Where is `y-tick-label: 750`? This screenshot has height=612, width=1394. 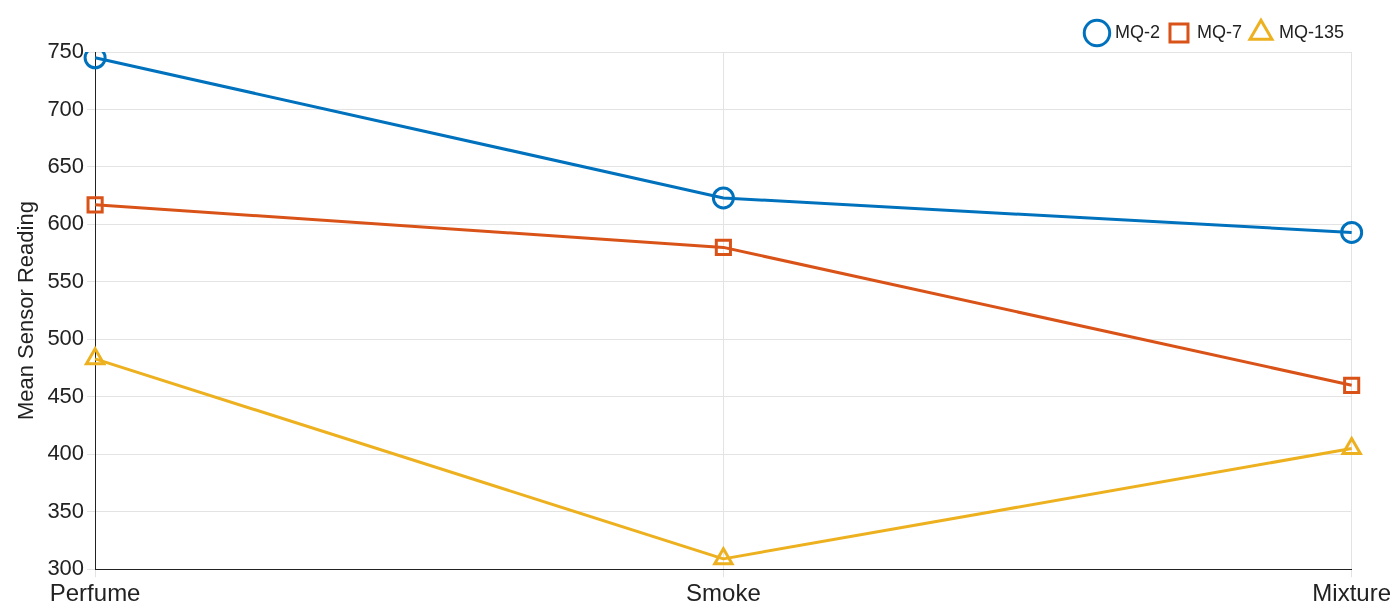
y-tick-label: 750 is located at coordinates (66, 51).